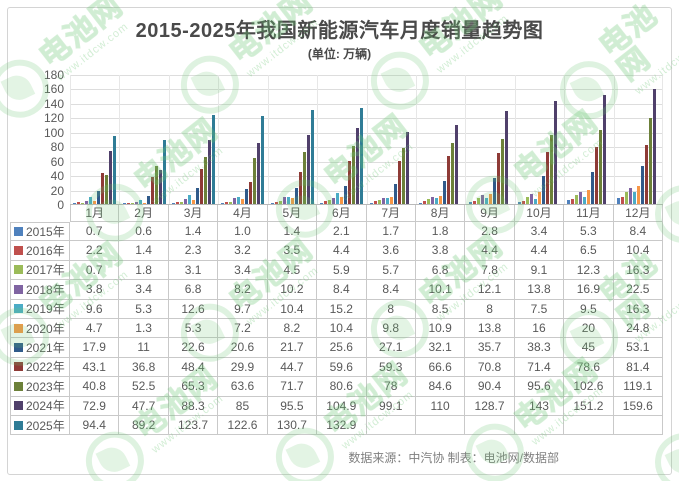  What do you see at coordinates (490, 406) in the screenshot?
I see `value-cell-2024年-9月: 128.7` at bounding box center [490, 406].